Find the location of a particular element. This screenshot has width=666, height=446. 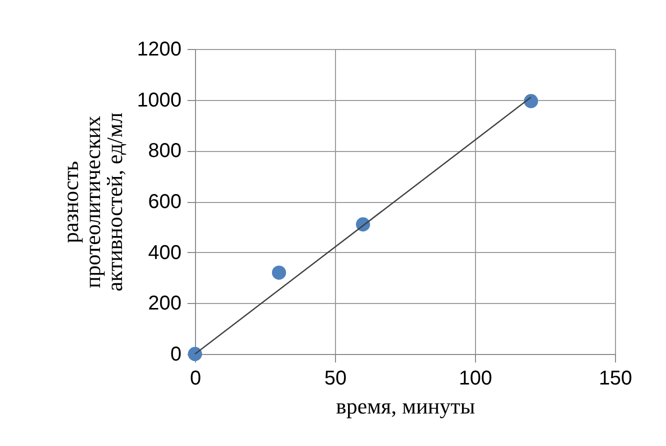

x-tick-label: 0 is located at coordinates (196, 379).